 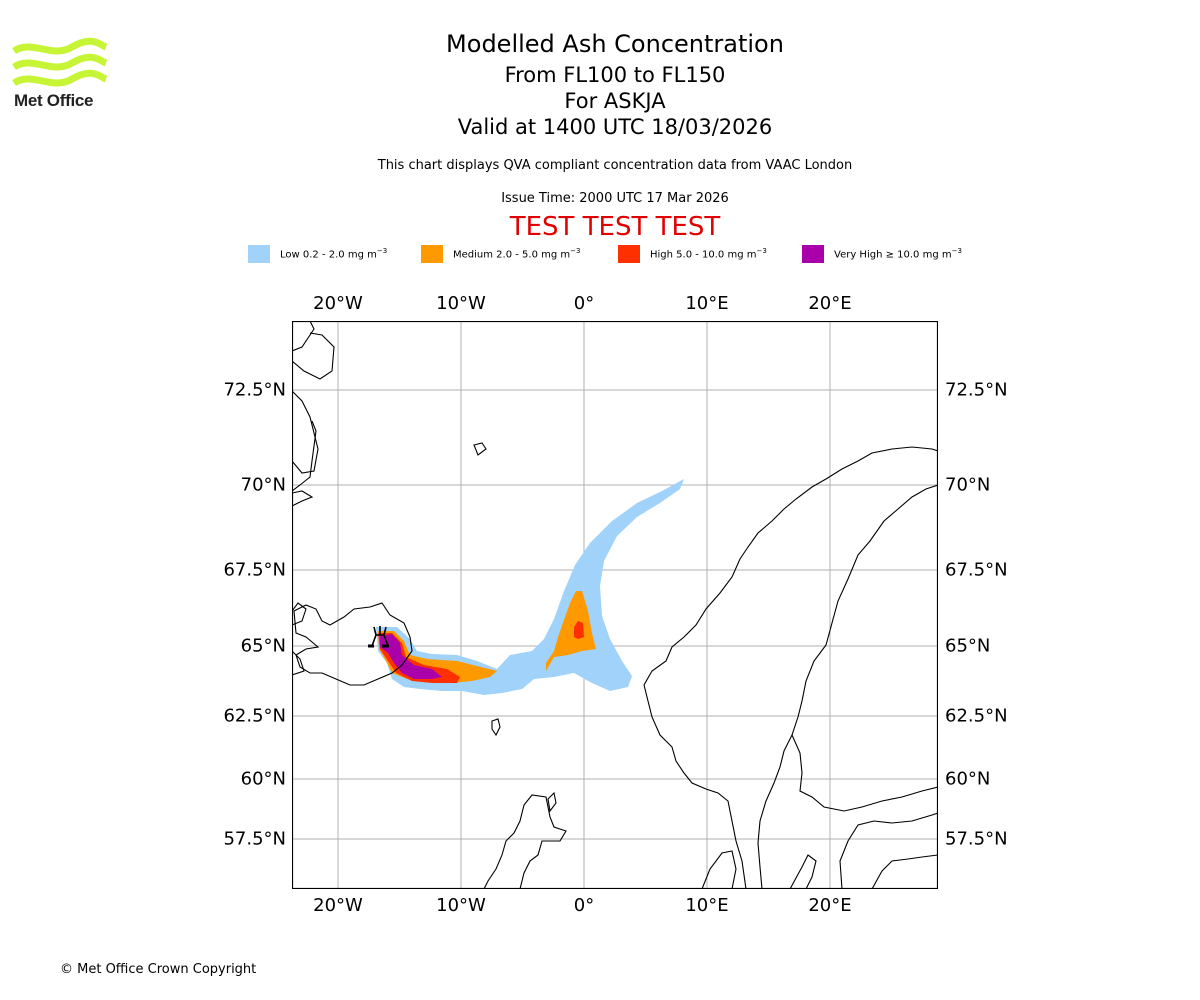 I want to click on lon-tick-bottom: 20°E, so click(x=830, y=905).